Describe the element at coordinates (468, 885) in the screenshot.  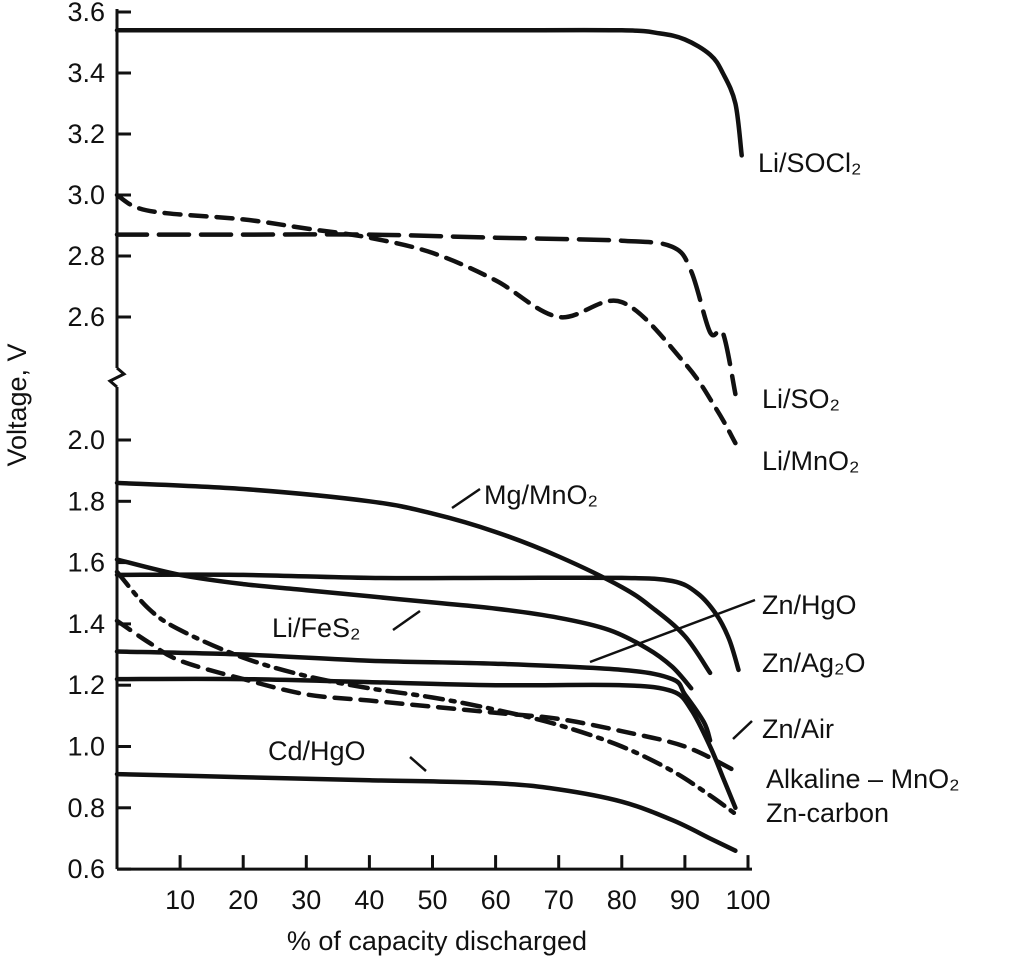
I see `x-ticks: 10 20 30 40 50 60 70 80 90 100` at that location.